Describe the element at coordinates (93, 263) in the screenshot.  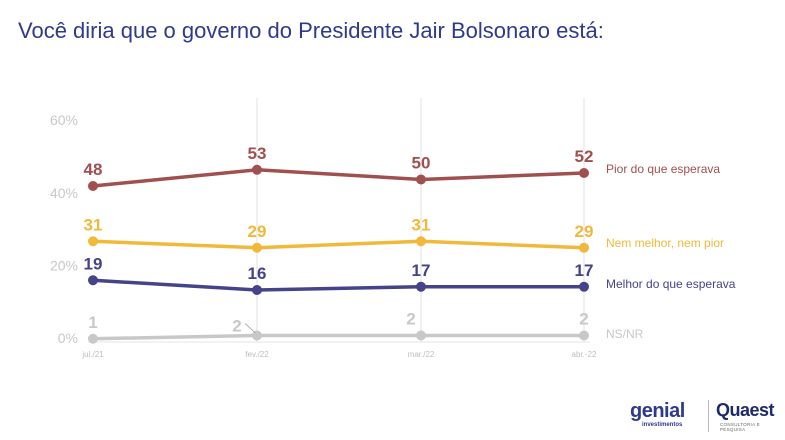
I see `data-label: 19` at that location.